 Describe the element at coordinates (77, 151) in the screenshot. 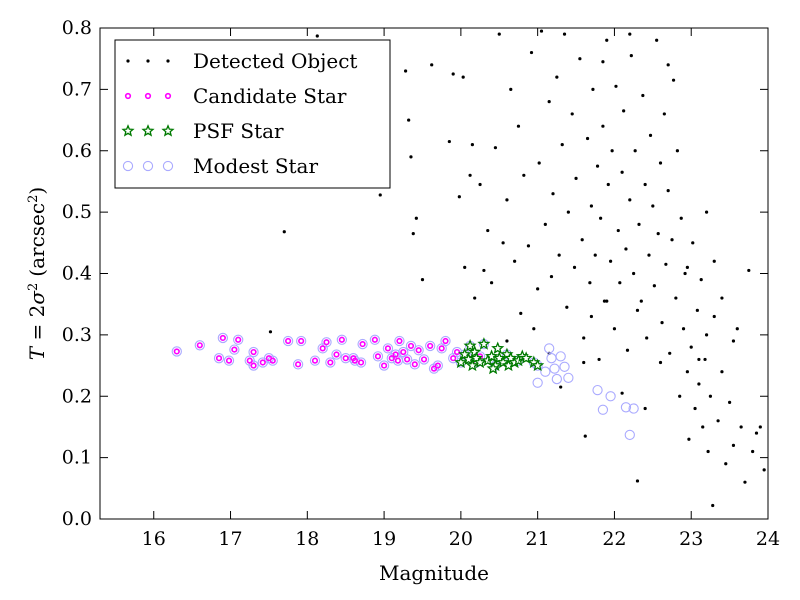

I see `y-tick-label: 0.6` at that location.